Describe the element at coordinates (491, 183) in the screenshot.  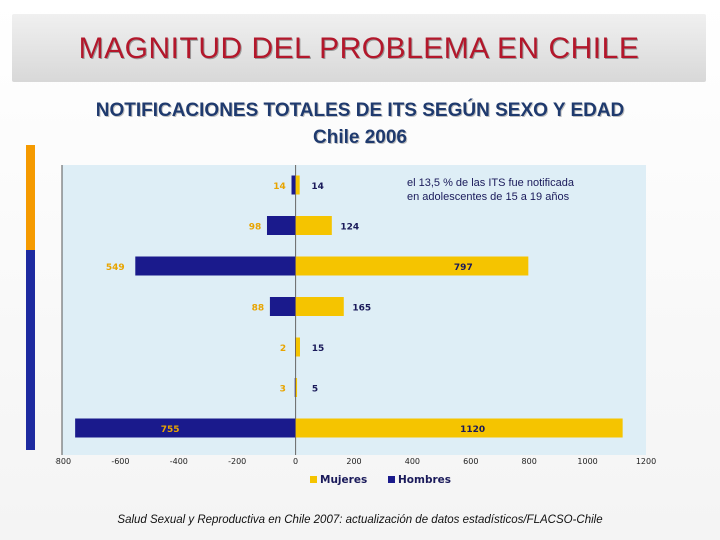
I see `annotation-line-1: el 13,5 % de las ITS fue notificada` at that location.